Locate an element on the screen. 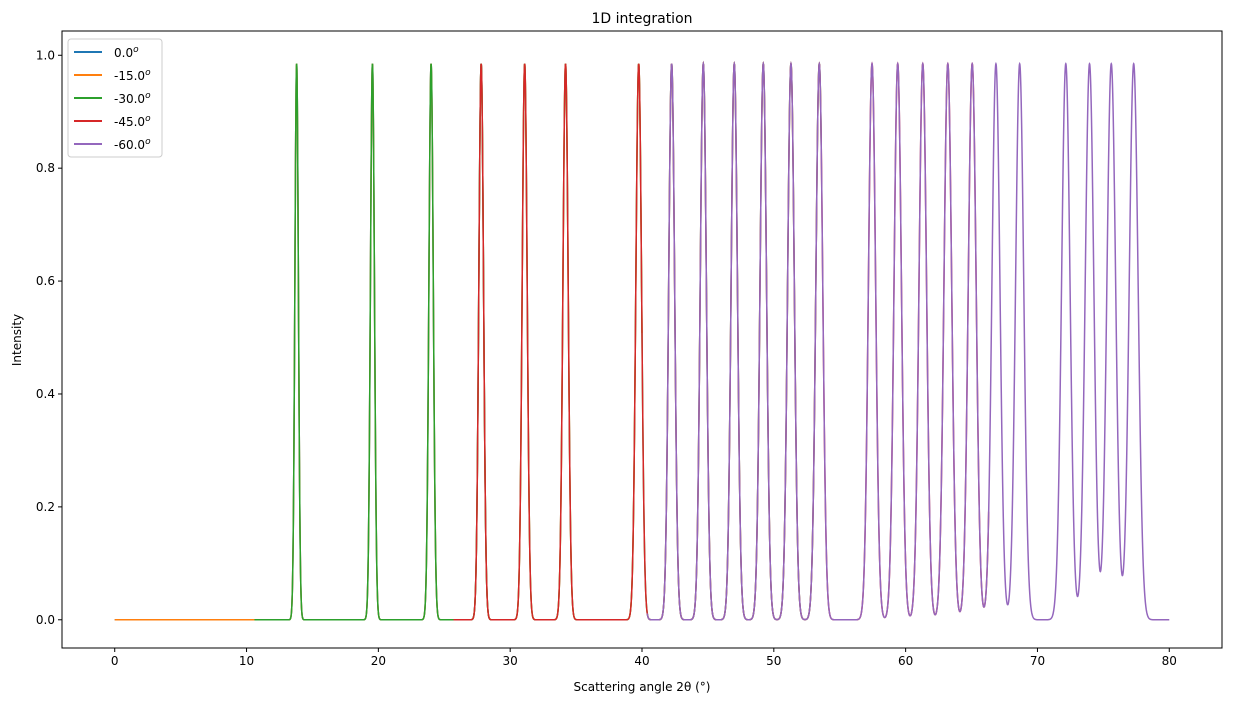 Image resolution: width=1233 pixels, height=710 pixels. legend-label-0: 0.0o is located at coordinates (126, 52).